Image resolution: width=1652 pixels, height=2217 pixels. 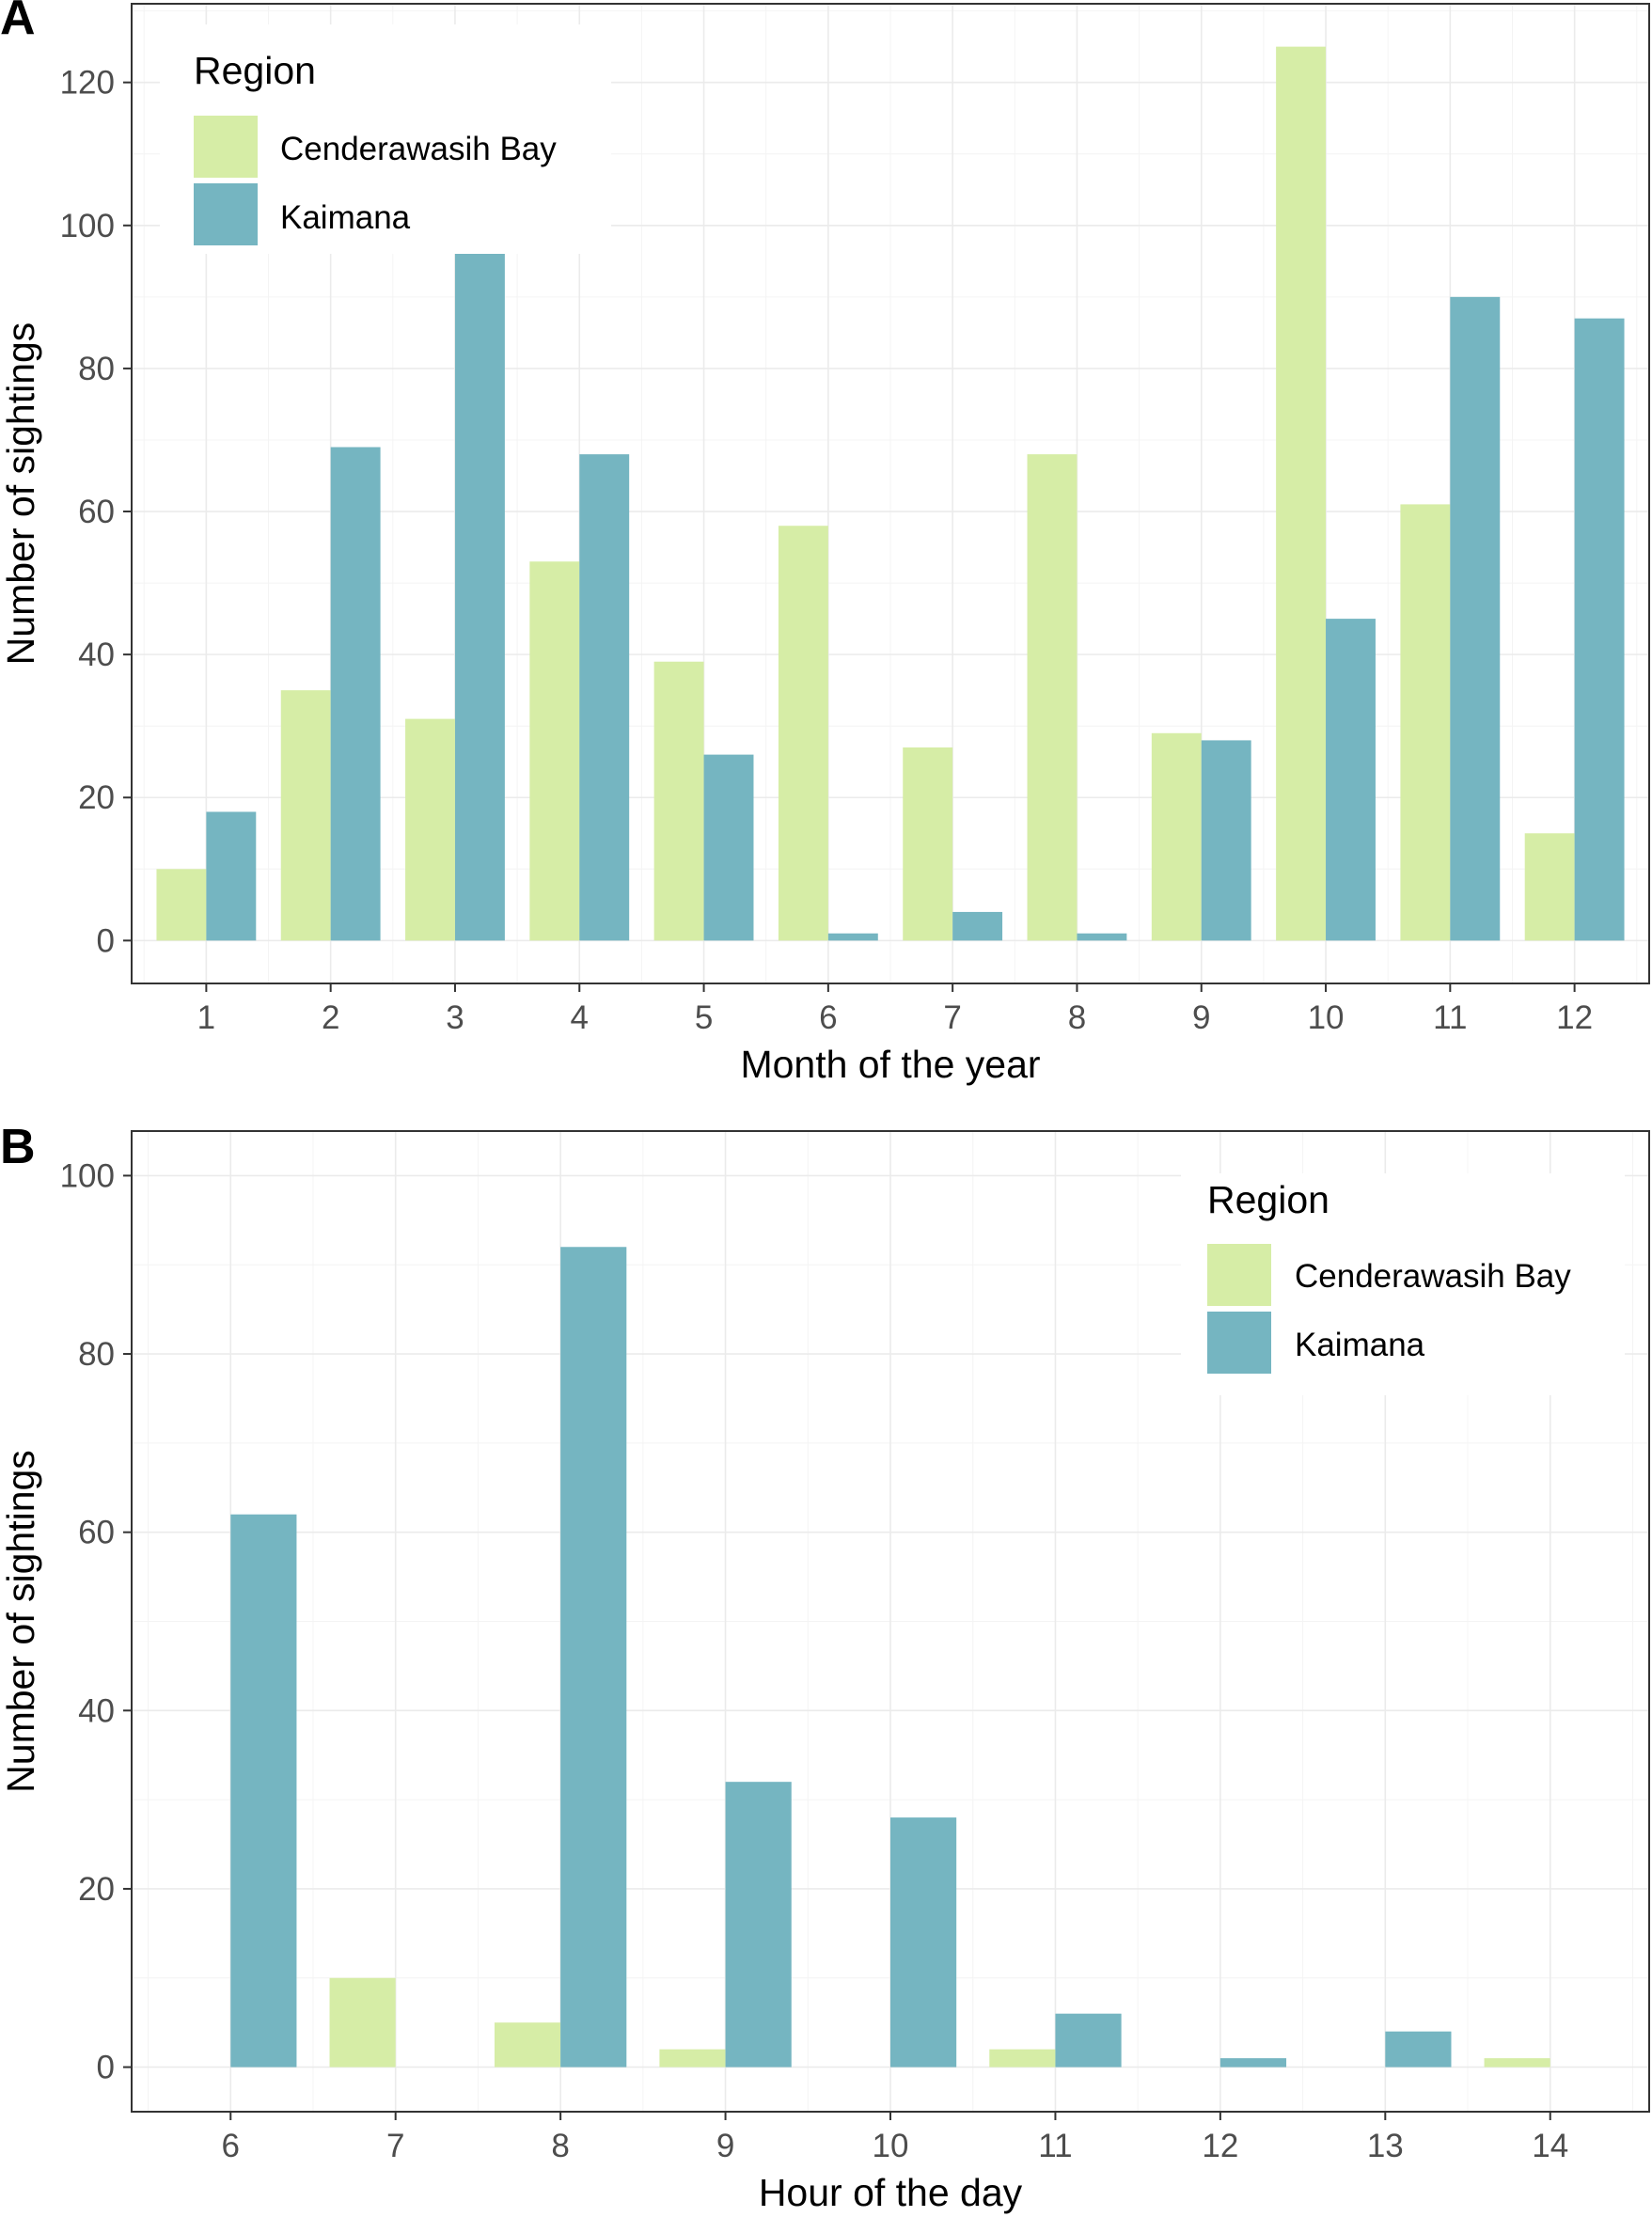 I want to click on x-tick-label: 13, so click(x=1386, y=2146).